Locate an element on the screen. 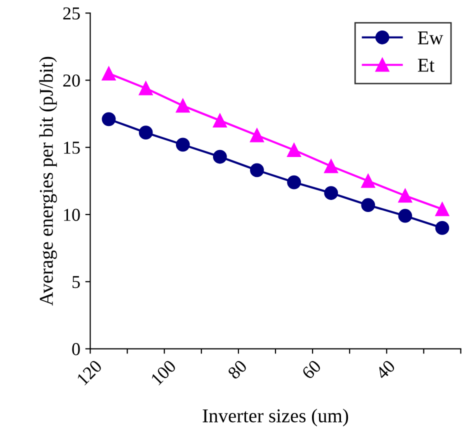 Image resolution: width=475 pixels, height=436 pixels. y-tick-label: 10 is located at coordinates (72, 214).